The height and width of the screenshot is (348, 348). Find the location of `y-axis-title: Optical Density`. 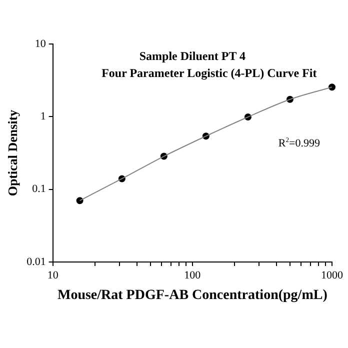

y-axis-title: Optical Density is located at coordinates (12, 152).